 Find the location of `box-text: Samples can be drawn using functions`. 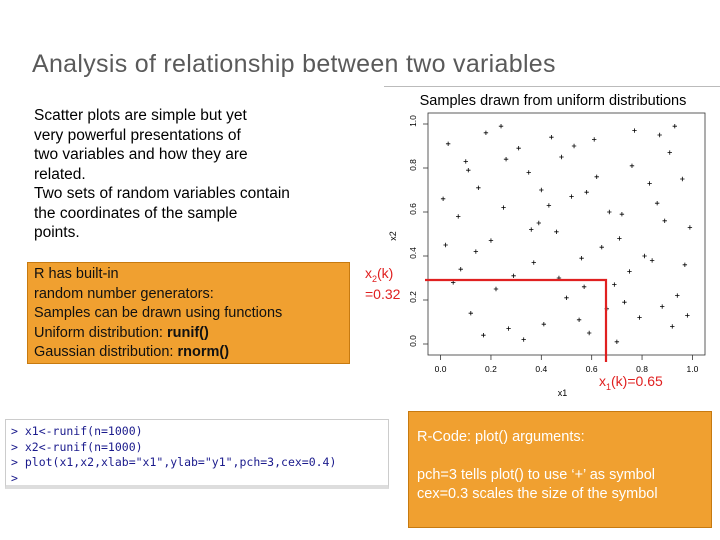

box-text: Samples can be drawn using functions is located at coordinates (158, 313).